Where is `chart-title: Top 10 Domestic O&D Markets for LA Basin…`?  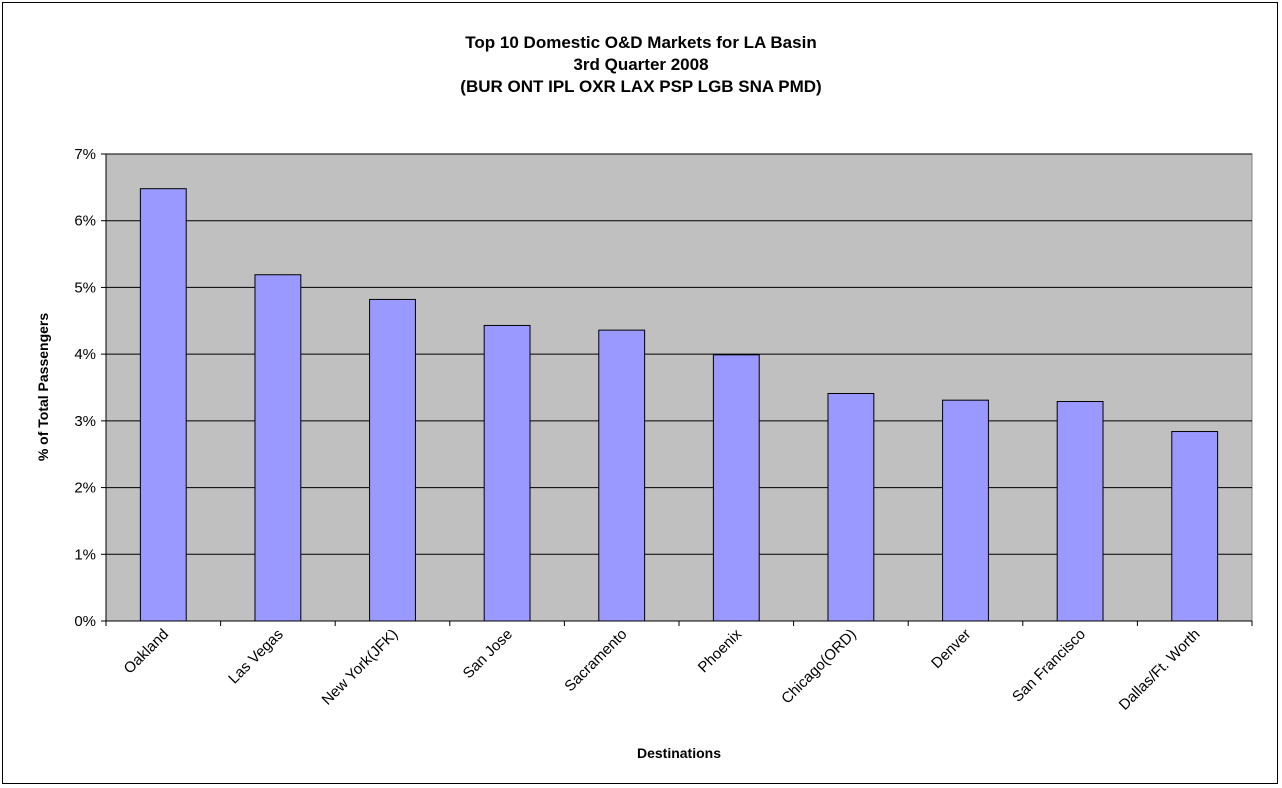 chart-title: Top 10 Domestic O&D Markets for LA Basin… is located at coordinates (641, 65).